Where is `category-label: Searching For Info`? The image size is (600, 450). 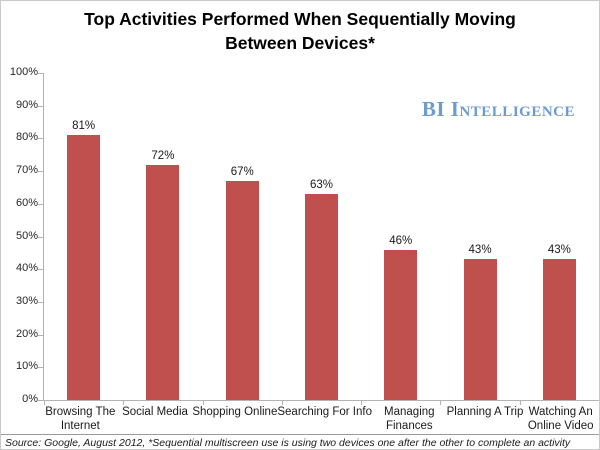 category-label: Searching For Info is located at coordinates (324, 419).